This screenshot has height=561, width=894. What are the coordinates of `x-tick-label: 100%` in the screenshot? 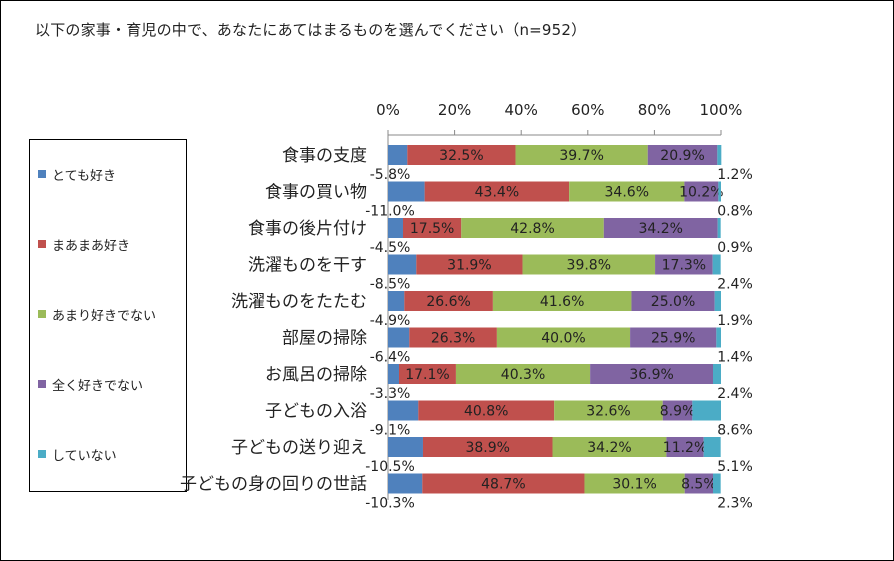 It's located at (721, 110).